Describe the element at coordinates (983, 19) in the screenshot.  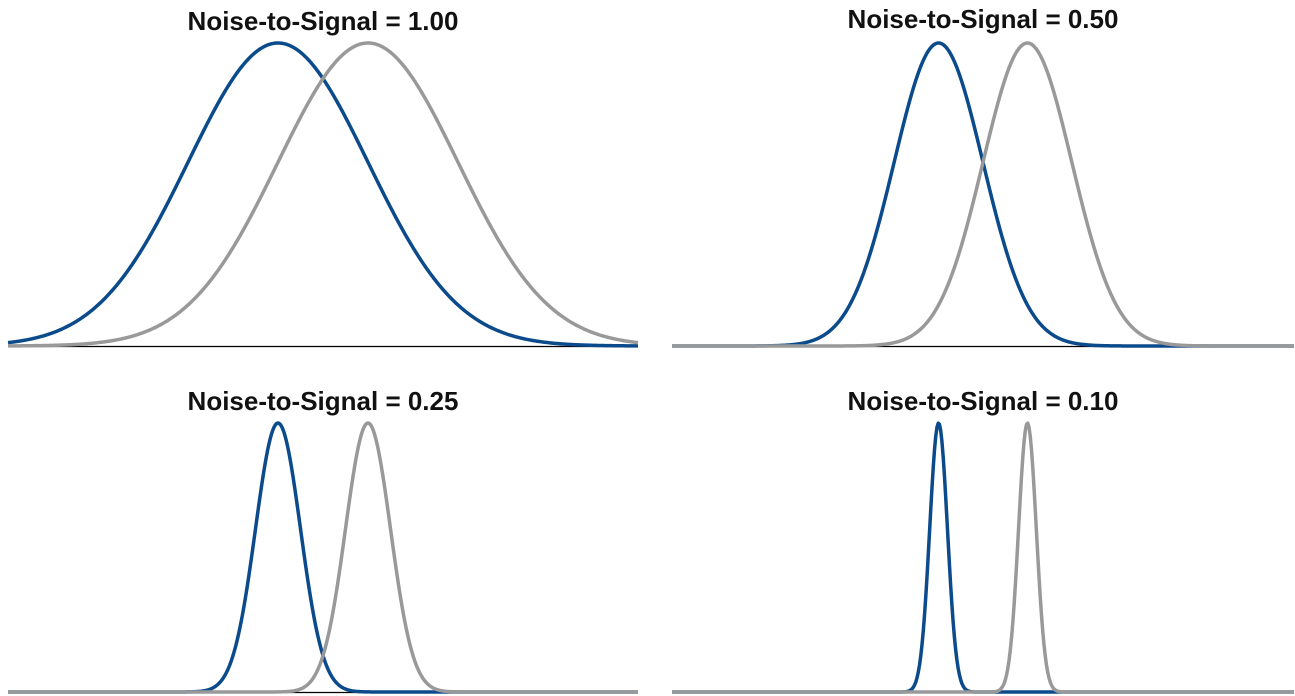
I see `chart-title: Noise-to-Signal = 0.50` at that location.